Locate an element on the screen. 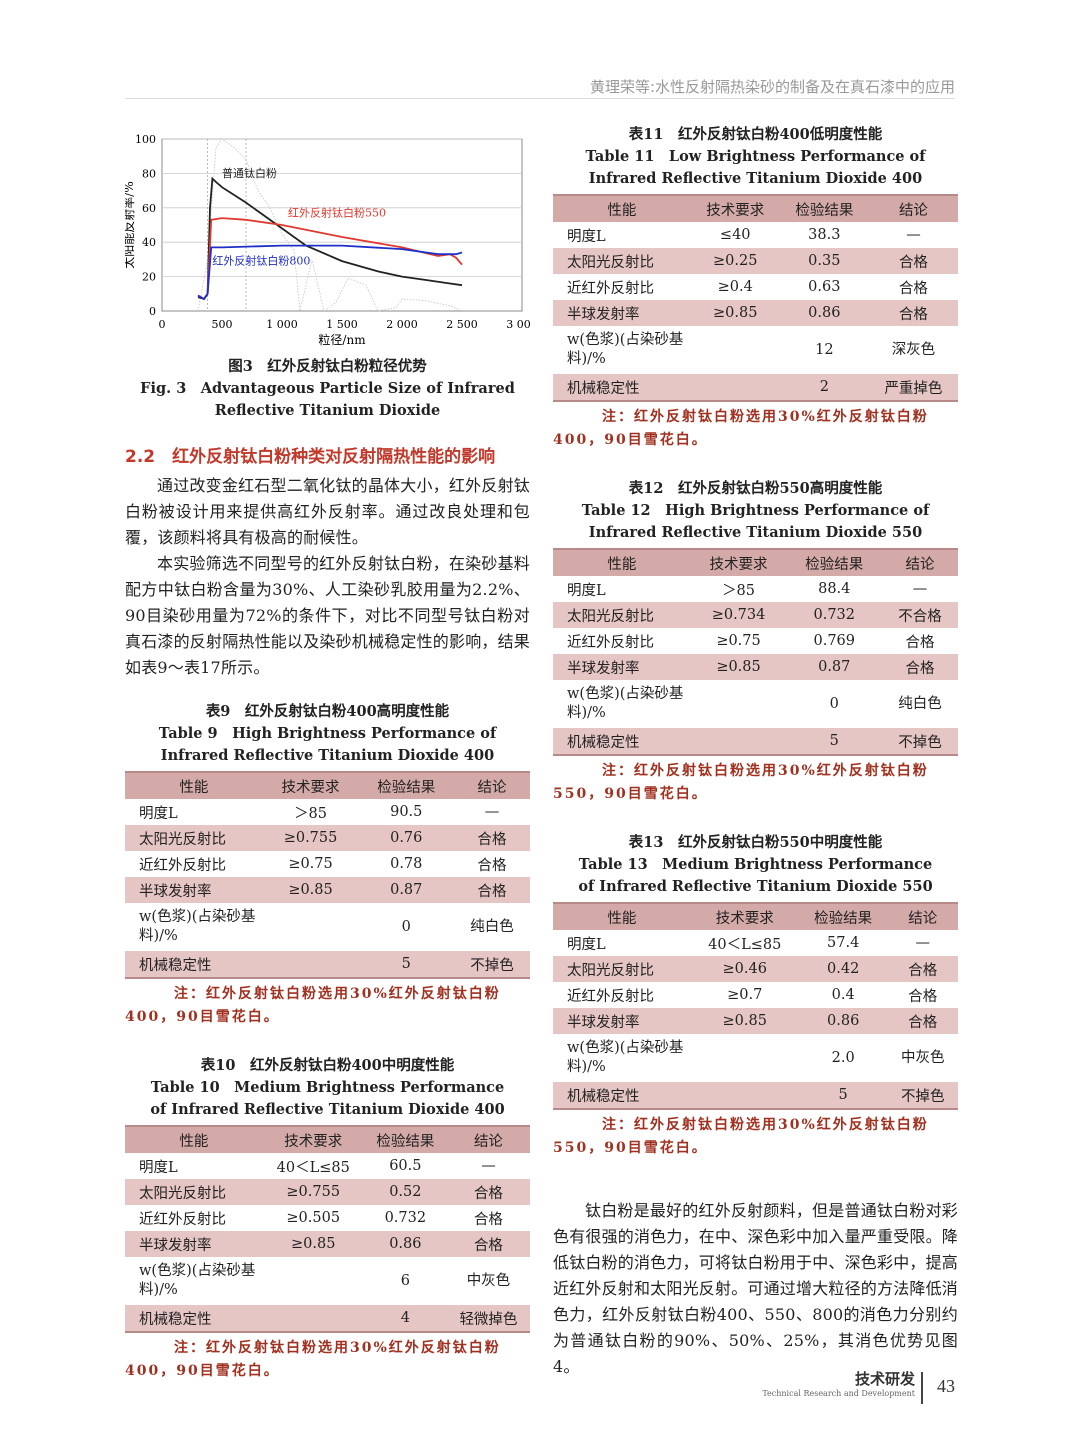 The width and height of the screenshot is (1080, 1455). column-header: 结论 is located at coordinates (922, 916).